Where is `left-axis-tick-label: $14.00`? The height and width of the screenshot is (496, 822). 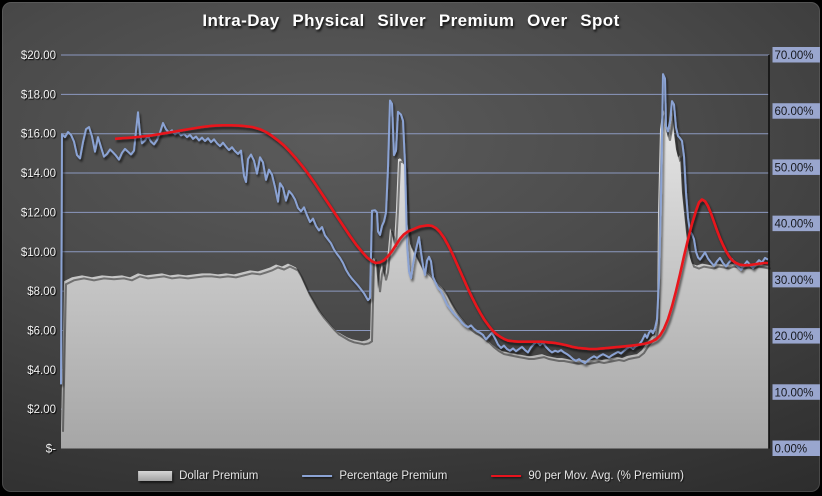
left-axis-tick-label: $14.00 is located at coordinates (38, 174).